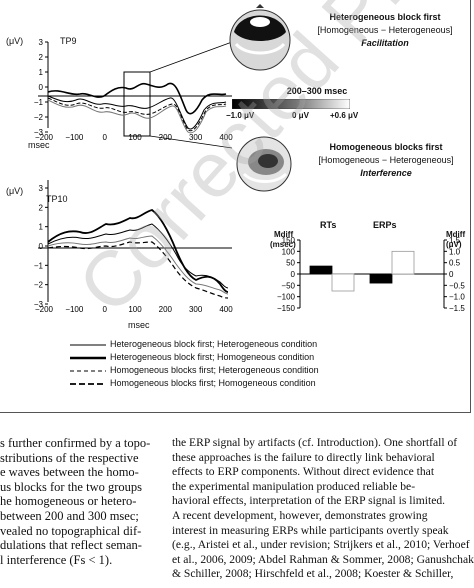 Image resolution: width=474 pixels, height=588 pixels. What do you see at coordinates (75, 443) in the screenshot?
I see `text-line: s further confirmed by a topo-` at bounding box center [75, 443].